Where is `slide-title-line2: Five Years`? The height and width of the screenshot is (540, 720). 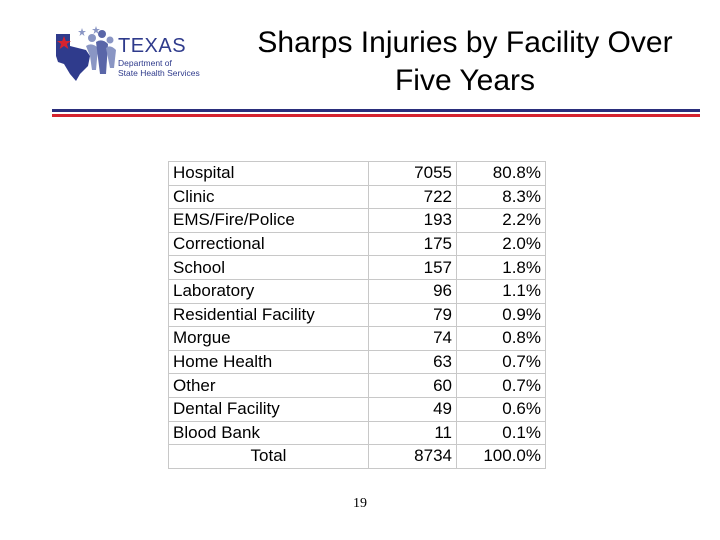 slide-title-line2: Five Years is located at coordinates (465, 80).